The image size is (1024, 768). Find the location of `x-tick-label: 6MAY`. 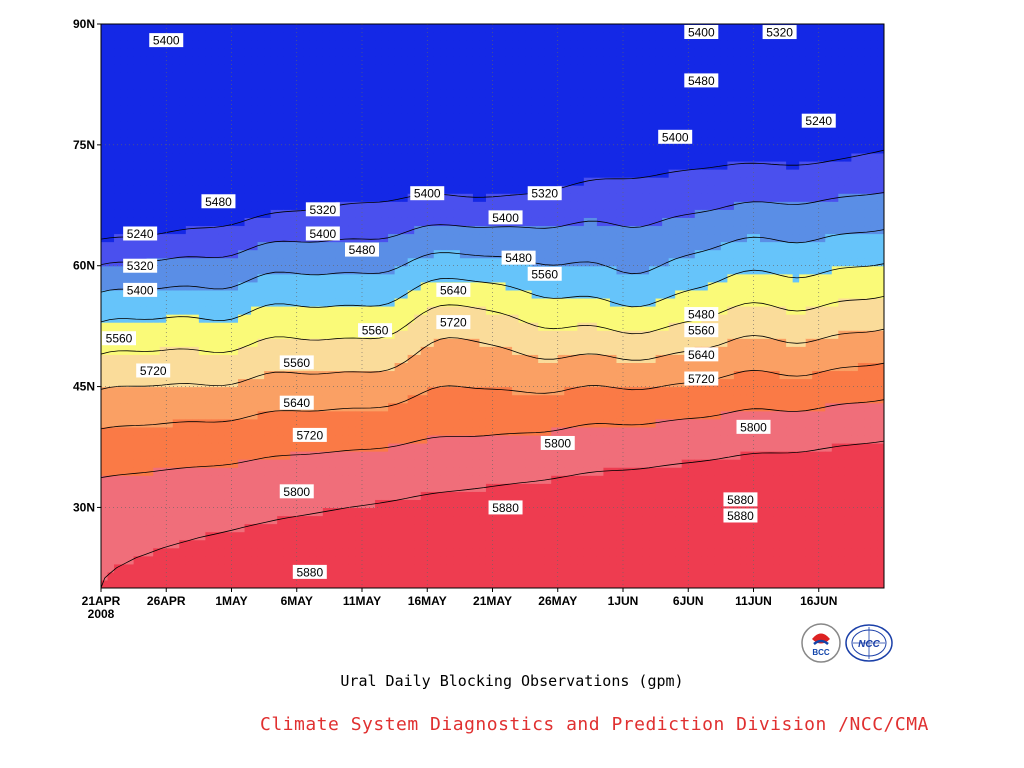

x-tick-label: 6MAY is located at coordinates (297, 601).